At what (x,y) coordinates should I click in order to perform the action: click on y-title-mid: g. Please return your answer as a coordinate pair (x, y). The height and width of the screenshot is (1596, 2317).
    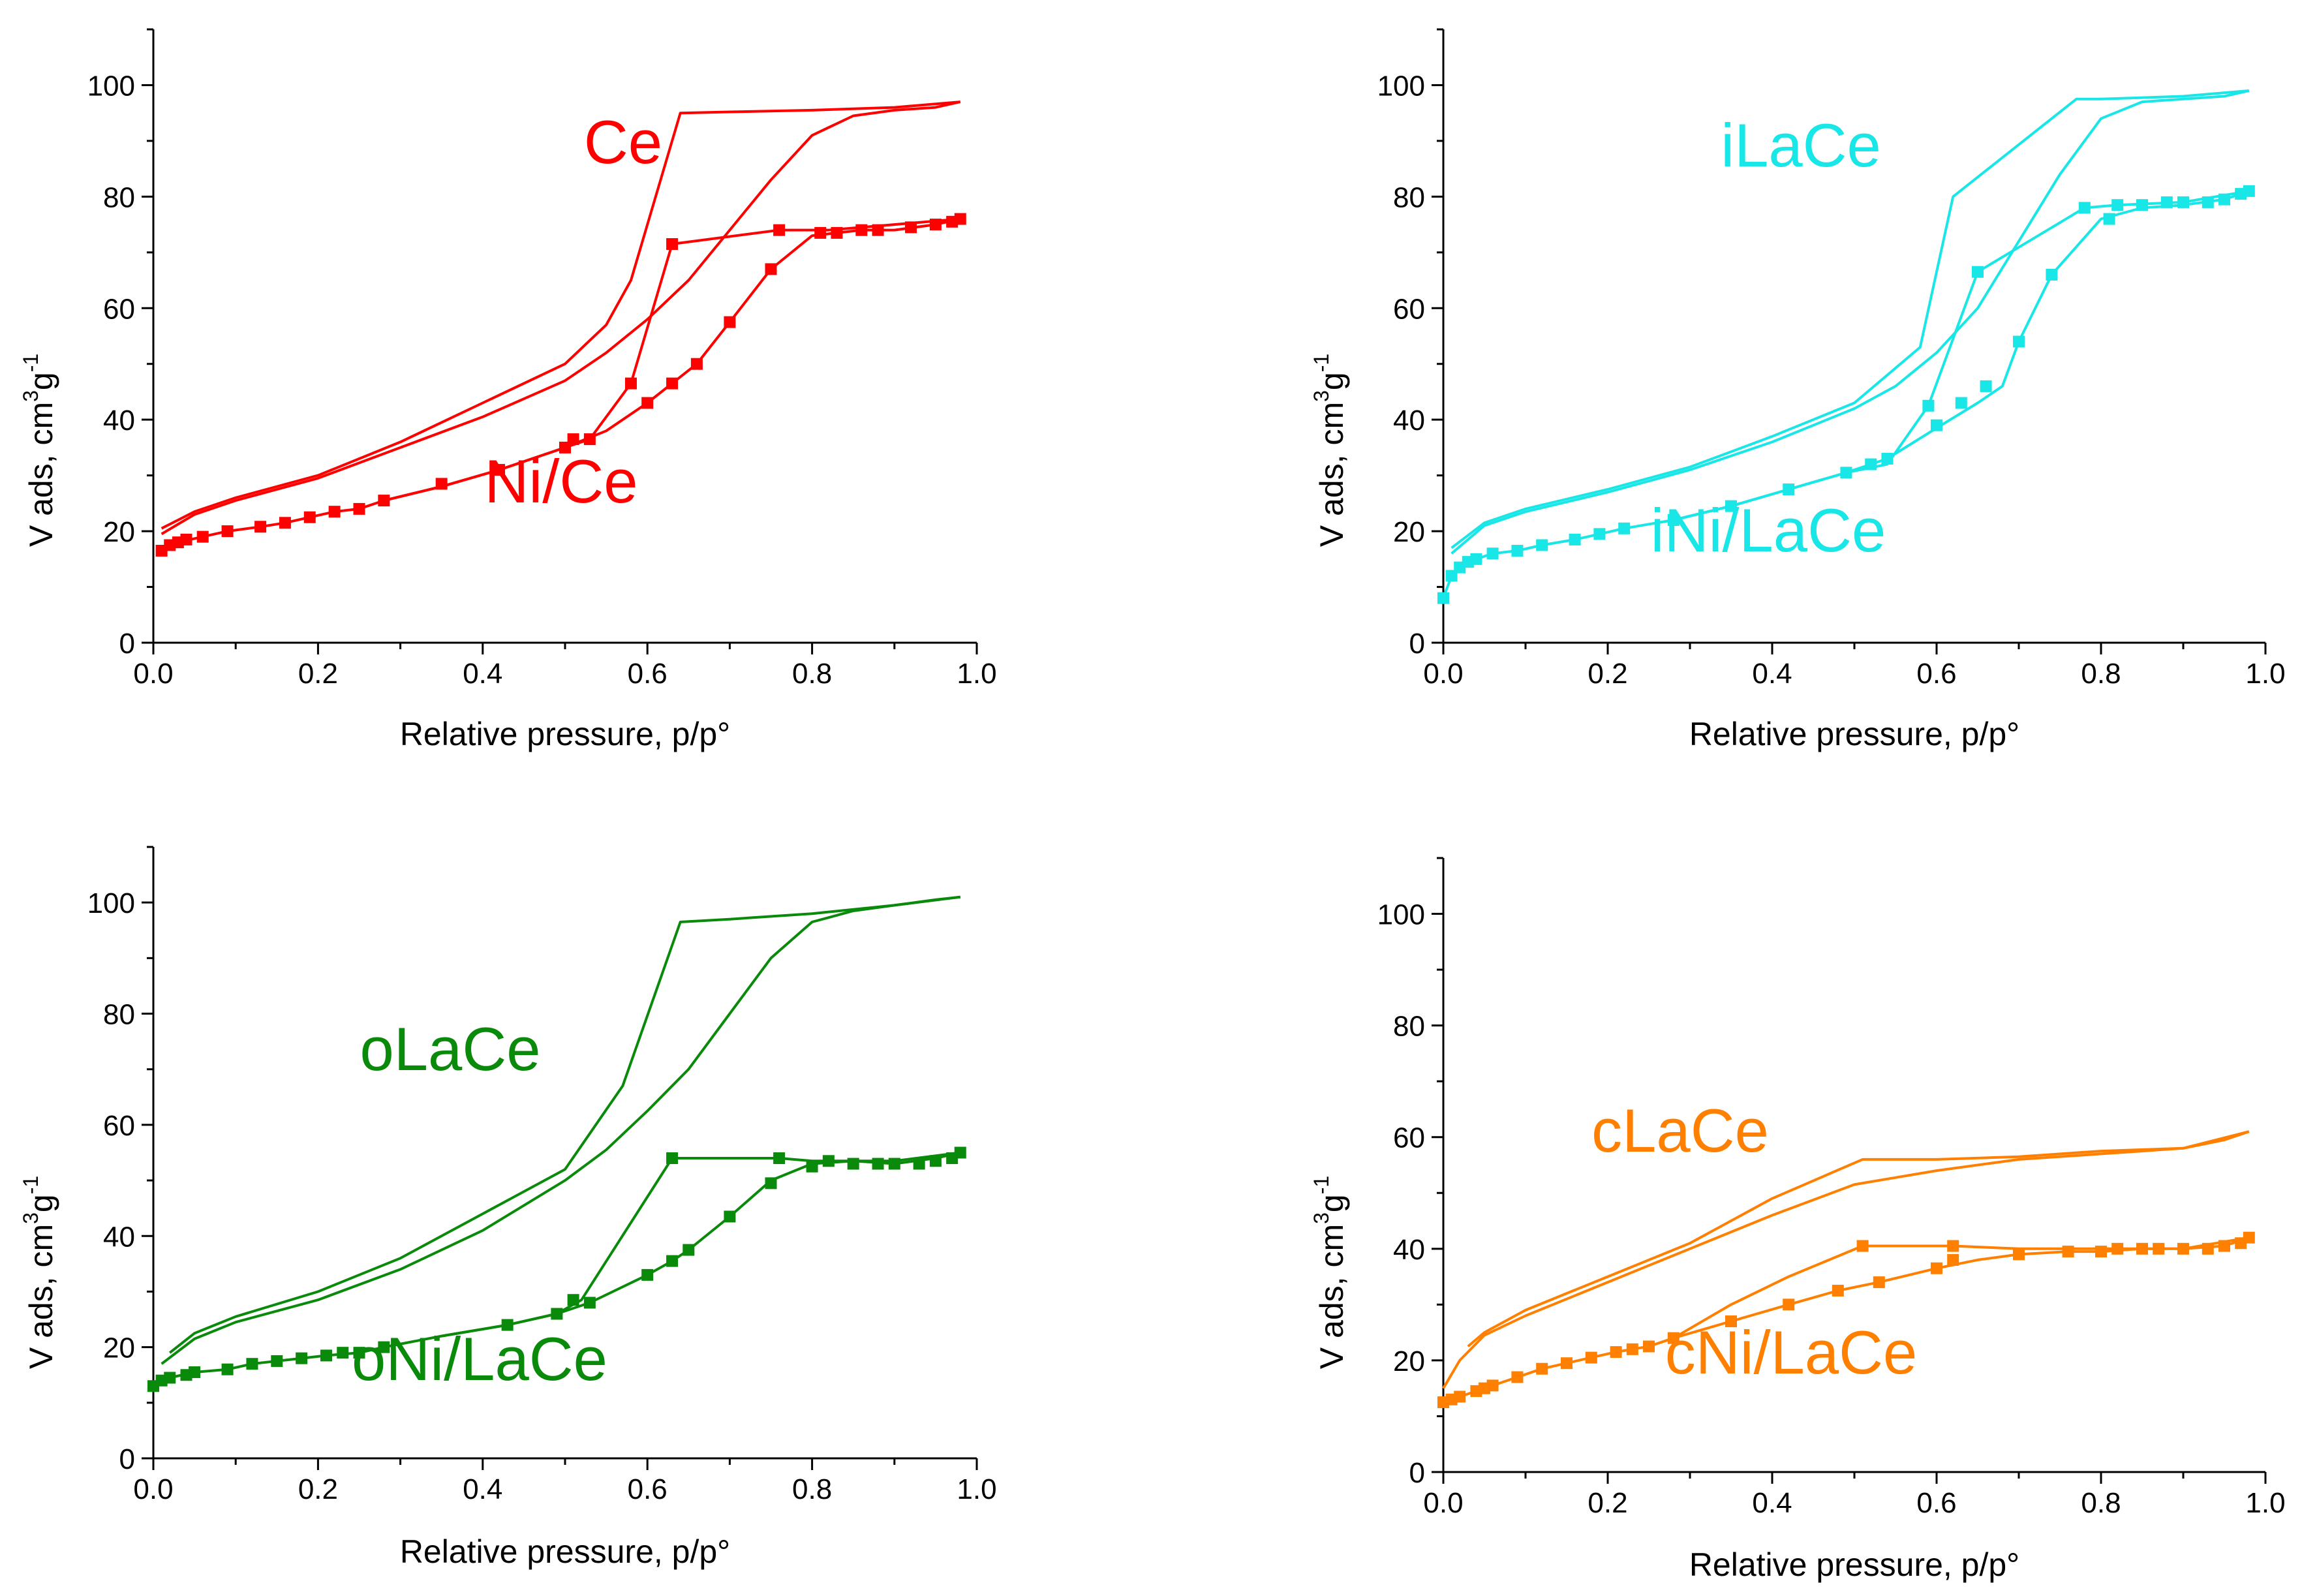
    Looking at the image, I should click on (1331, 1203).